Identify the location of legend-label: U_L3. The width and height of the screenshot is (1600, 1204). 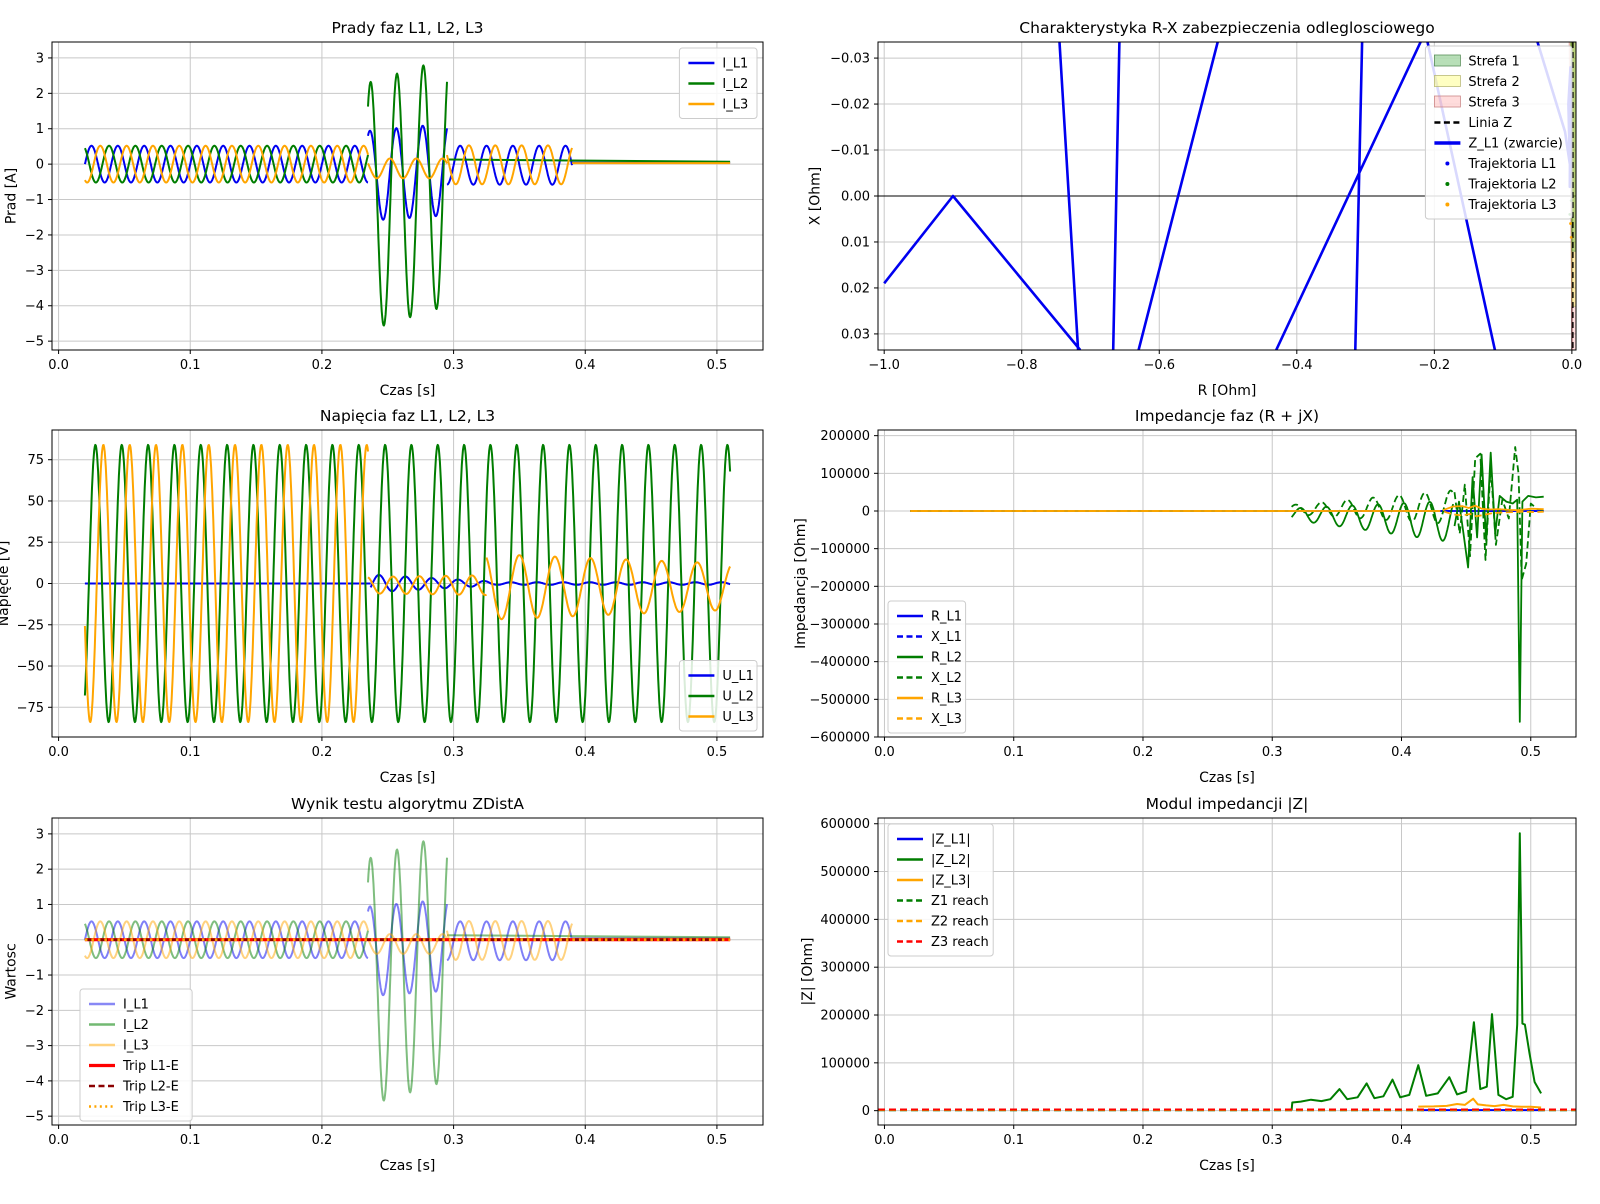
(738, 717).